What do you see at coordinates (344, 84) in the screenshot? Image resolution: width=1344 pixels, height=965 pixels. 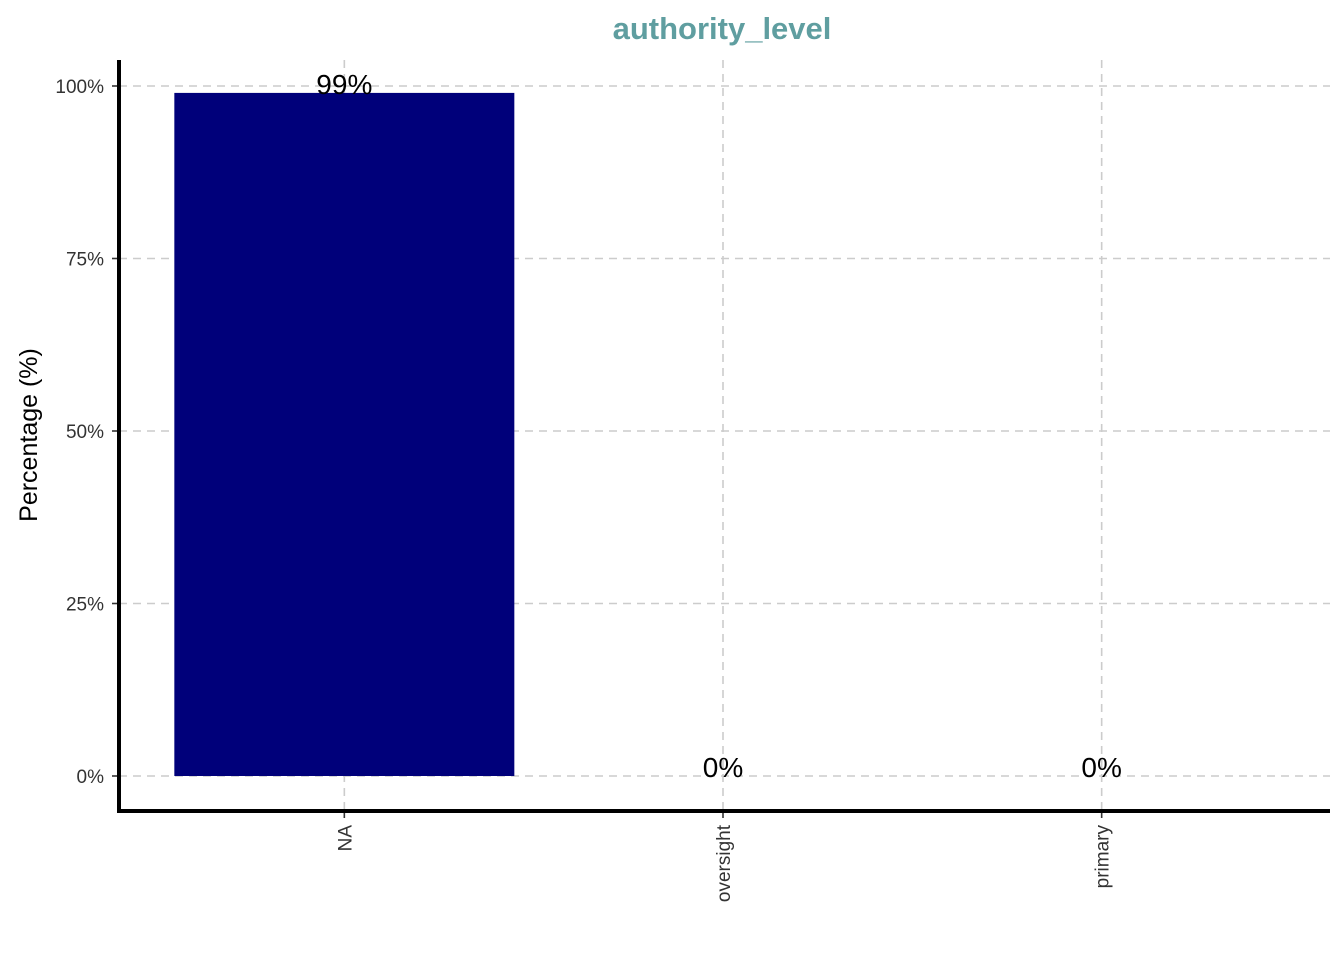 I see `data-label: 99%` at bounding box center [344, 84].